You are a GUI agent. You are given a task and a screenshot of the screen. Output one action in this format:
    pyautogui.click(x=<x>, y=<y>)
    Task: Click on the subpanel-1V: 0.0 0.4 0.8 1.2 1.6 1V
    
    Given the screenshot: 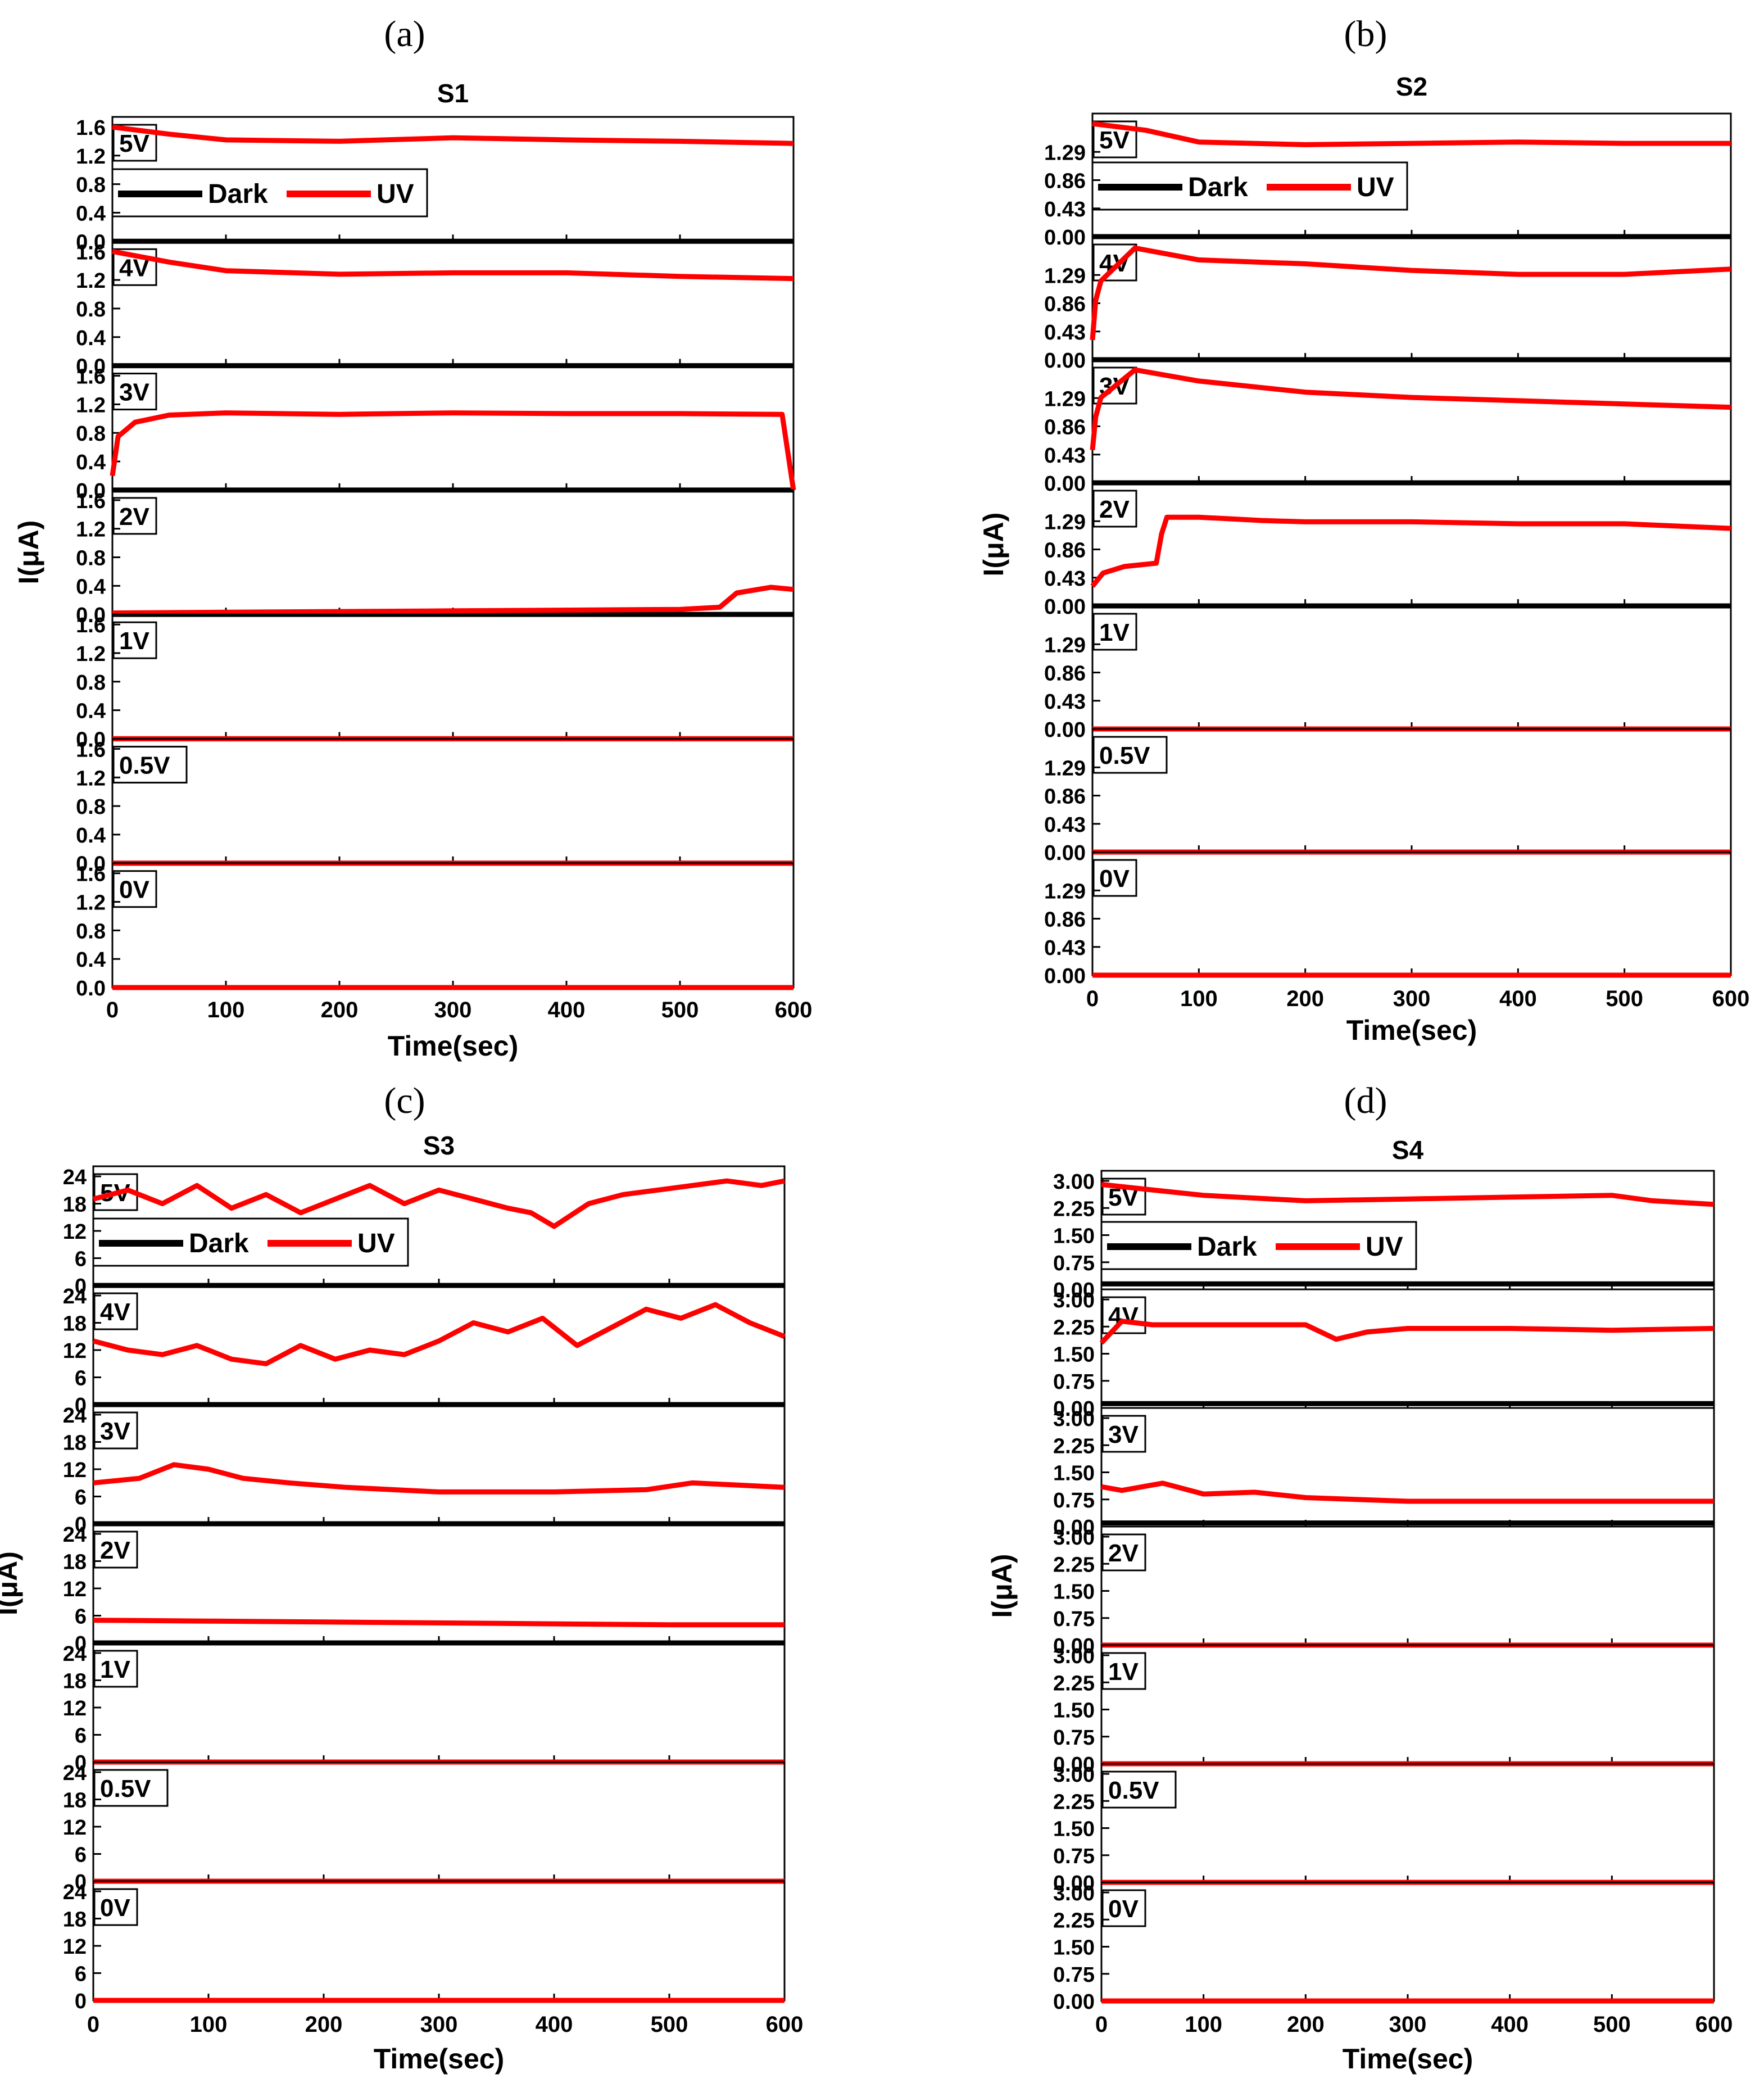 What is the action you would take?
    pyautogui.click(x=435, y=682)
    